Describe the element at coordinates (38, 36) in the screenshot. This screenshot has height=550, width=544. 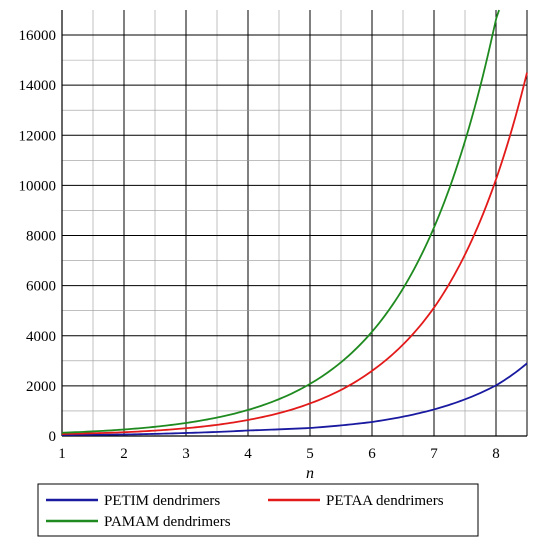
I see `y-tick-label: 16000` at that location.